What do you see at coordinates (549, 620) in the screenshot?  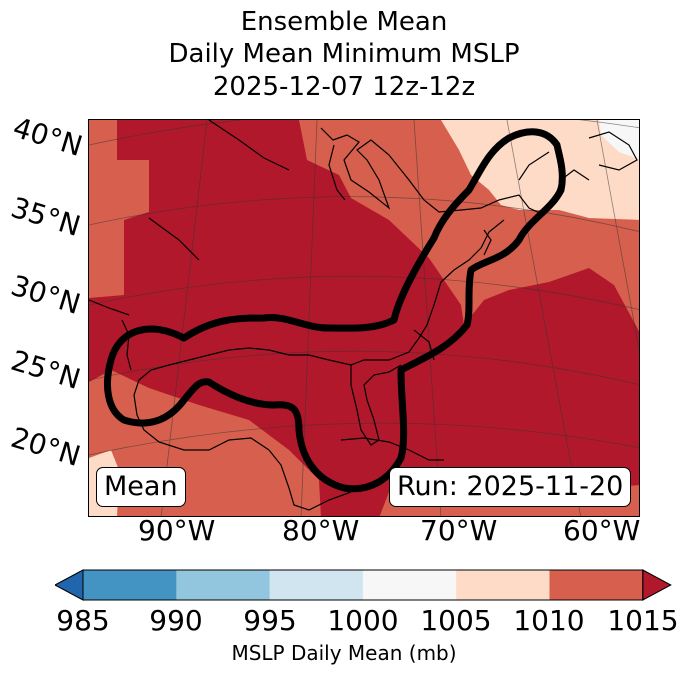 I see `colorbar-tick: 1010` at bounding box center [549, 620].